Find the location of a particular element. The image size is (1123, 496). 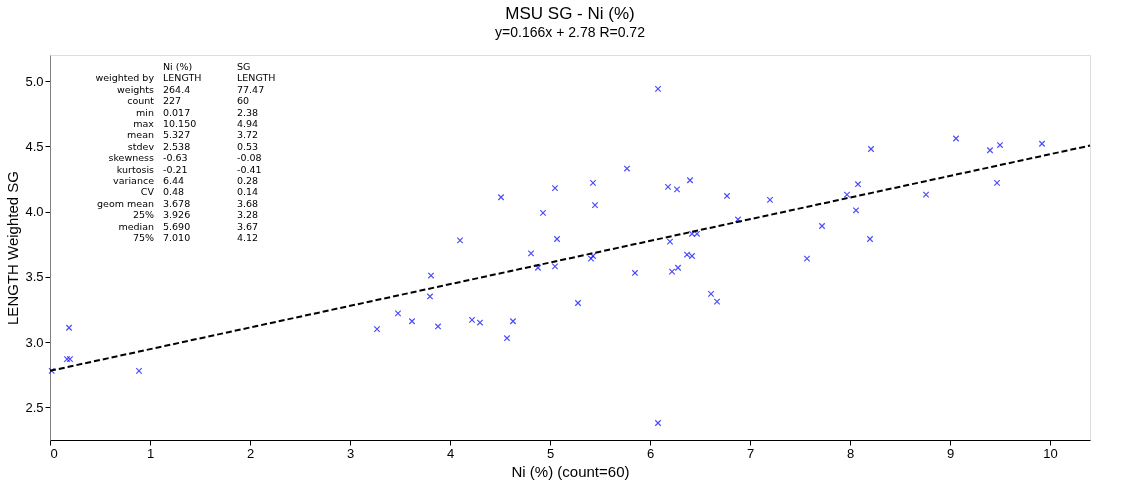

annotation: 5.690 is located at coordinates (177, 226).